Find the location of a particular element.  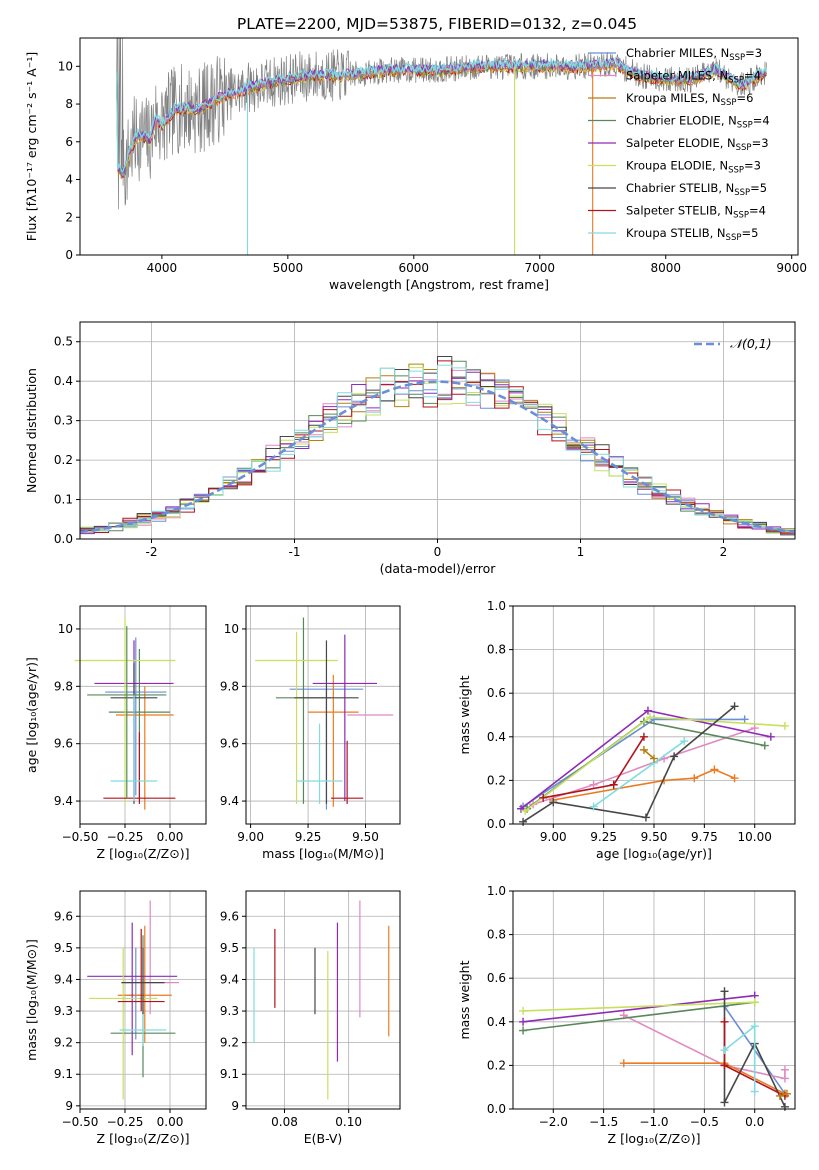

residuals-legend: 𝒩(0,1) is located at coordinates (733, 343).